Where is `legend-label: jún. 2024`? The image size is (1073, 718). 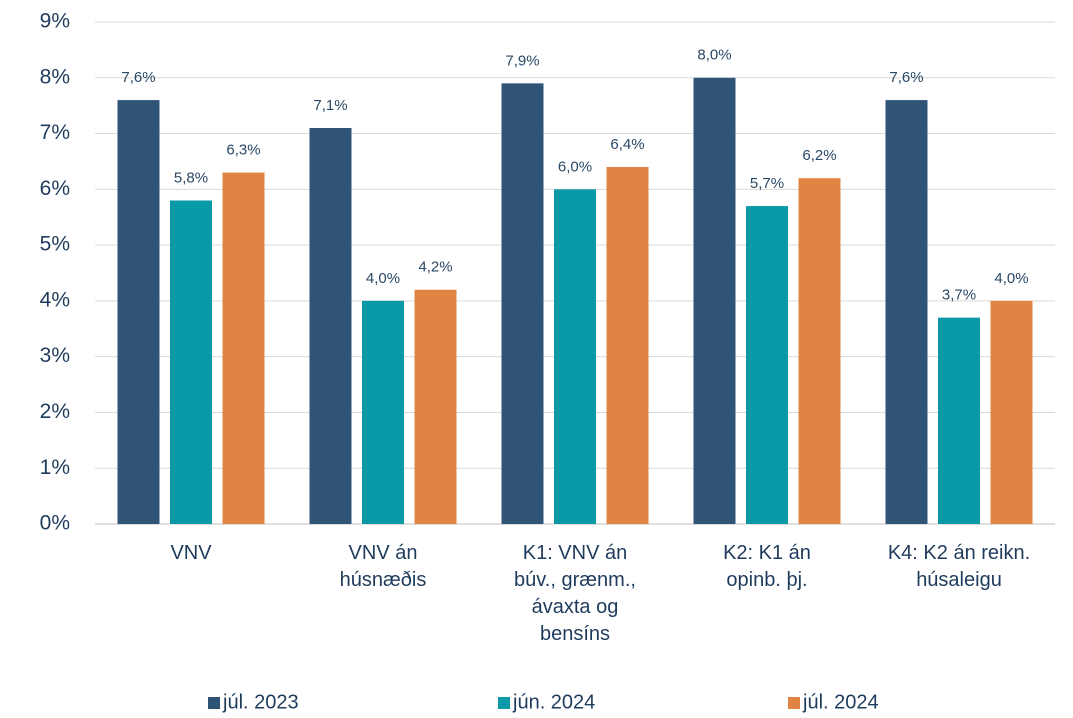 legend-label: jún. 2024 is located at coordinates (553, 702).